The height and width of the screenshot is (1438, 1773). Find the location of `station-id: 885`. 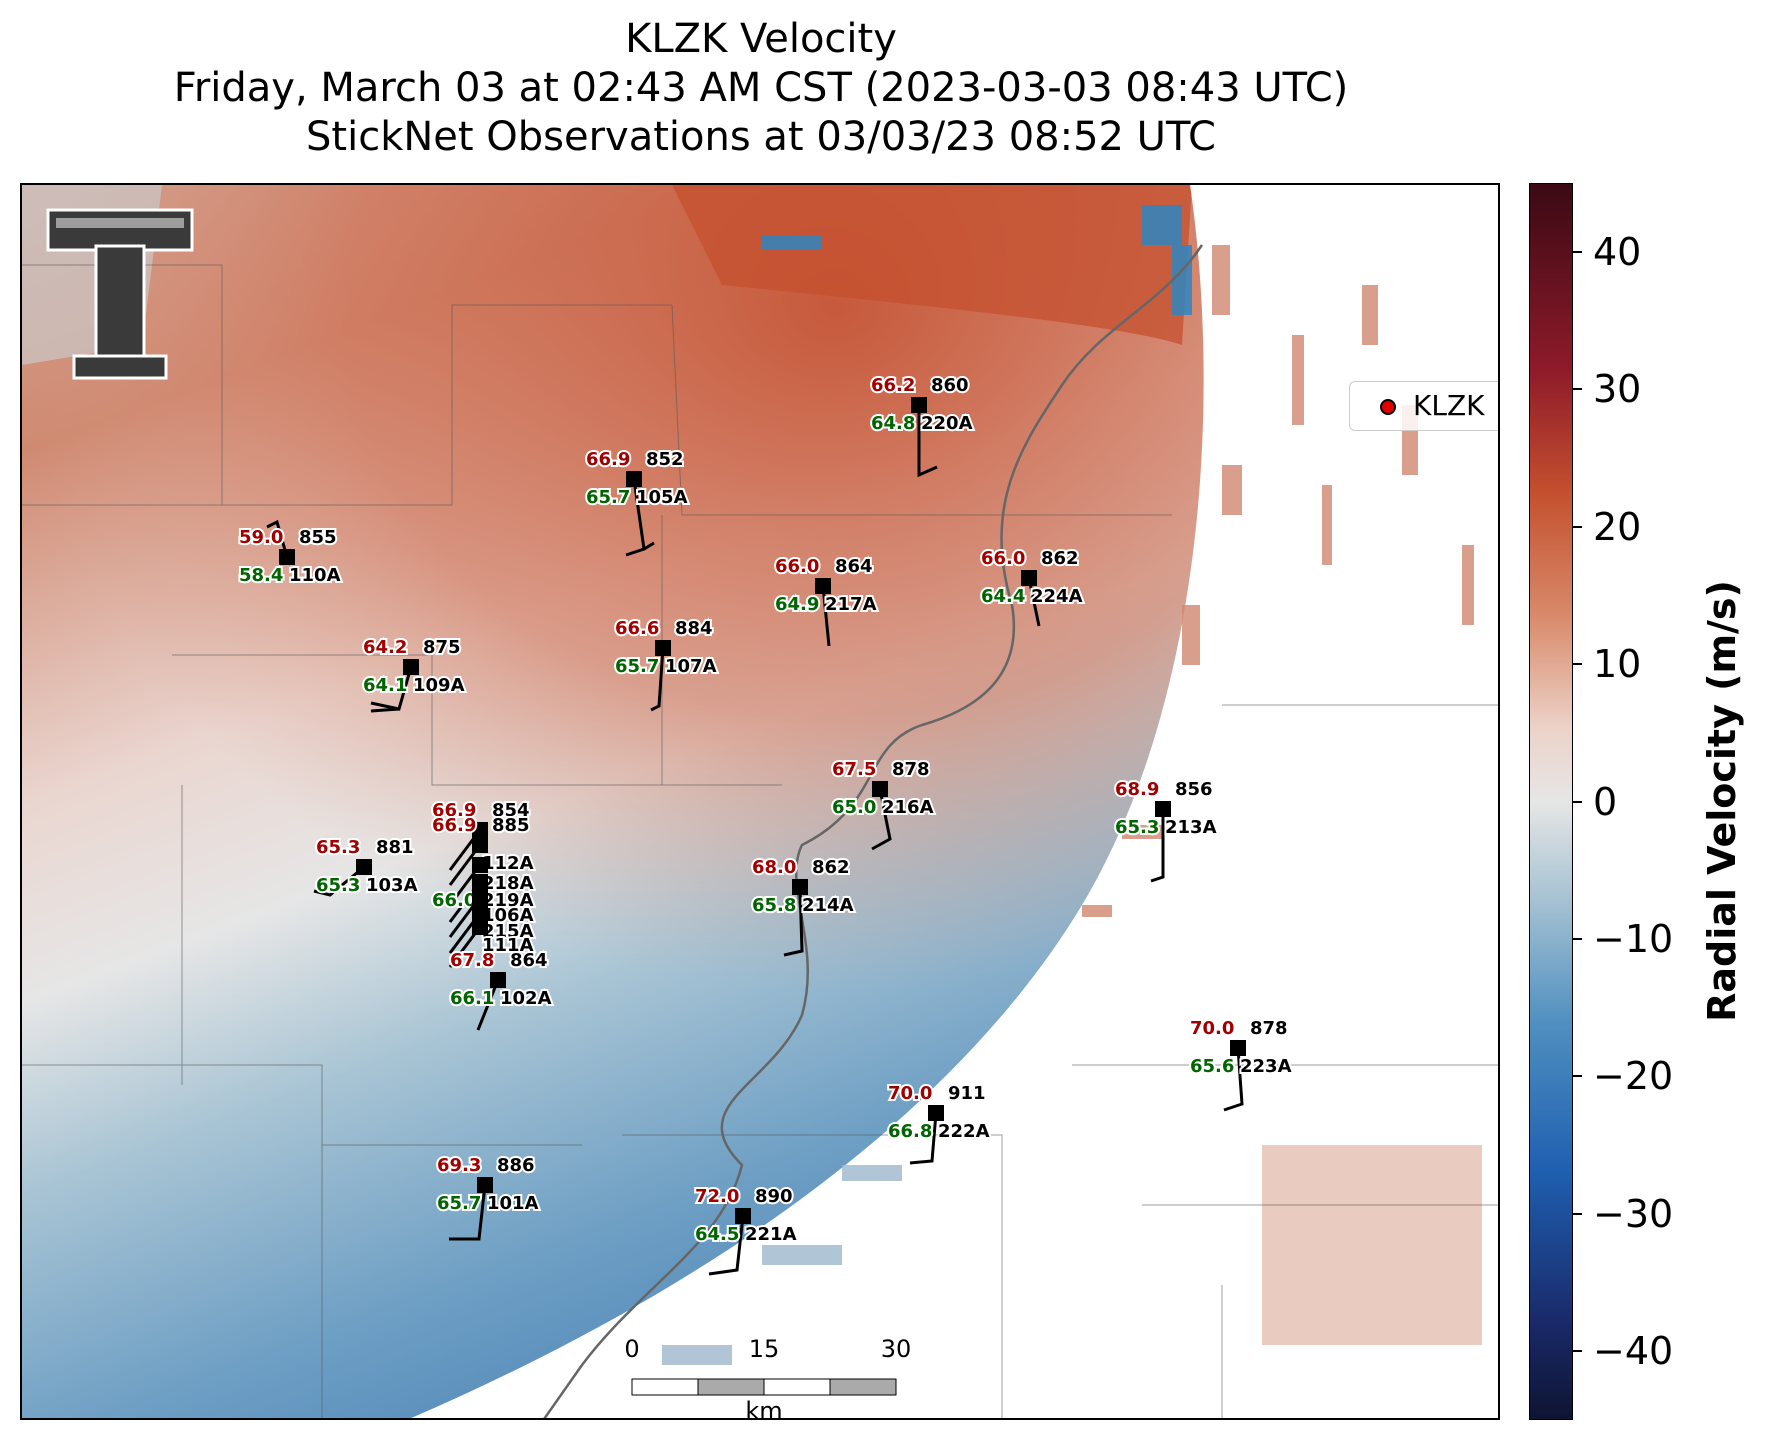

station-id: 885 is located at coordinates (511, 825).